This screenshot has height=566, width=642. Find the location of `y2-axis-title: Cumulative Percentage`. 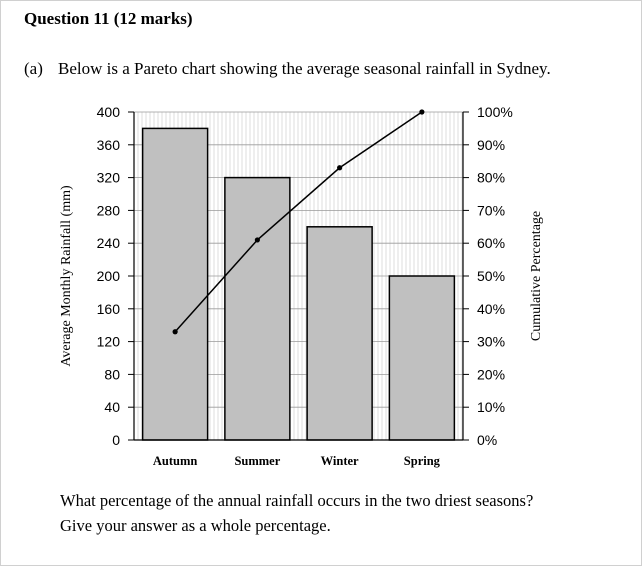

y2-axis-title: Cumulative Percentage is located at coordinates (536, 276).